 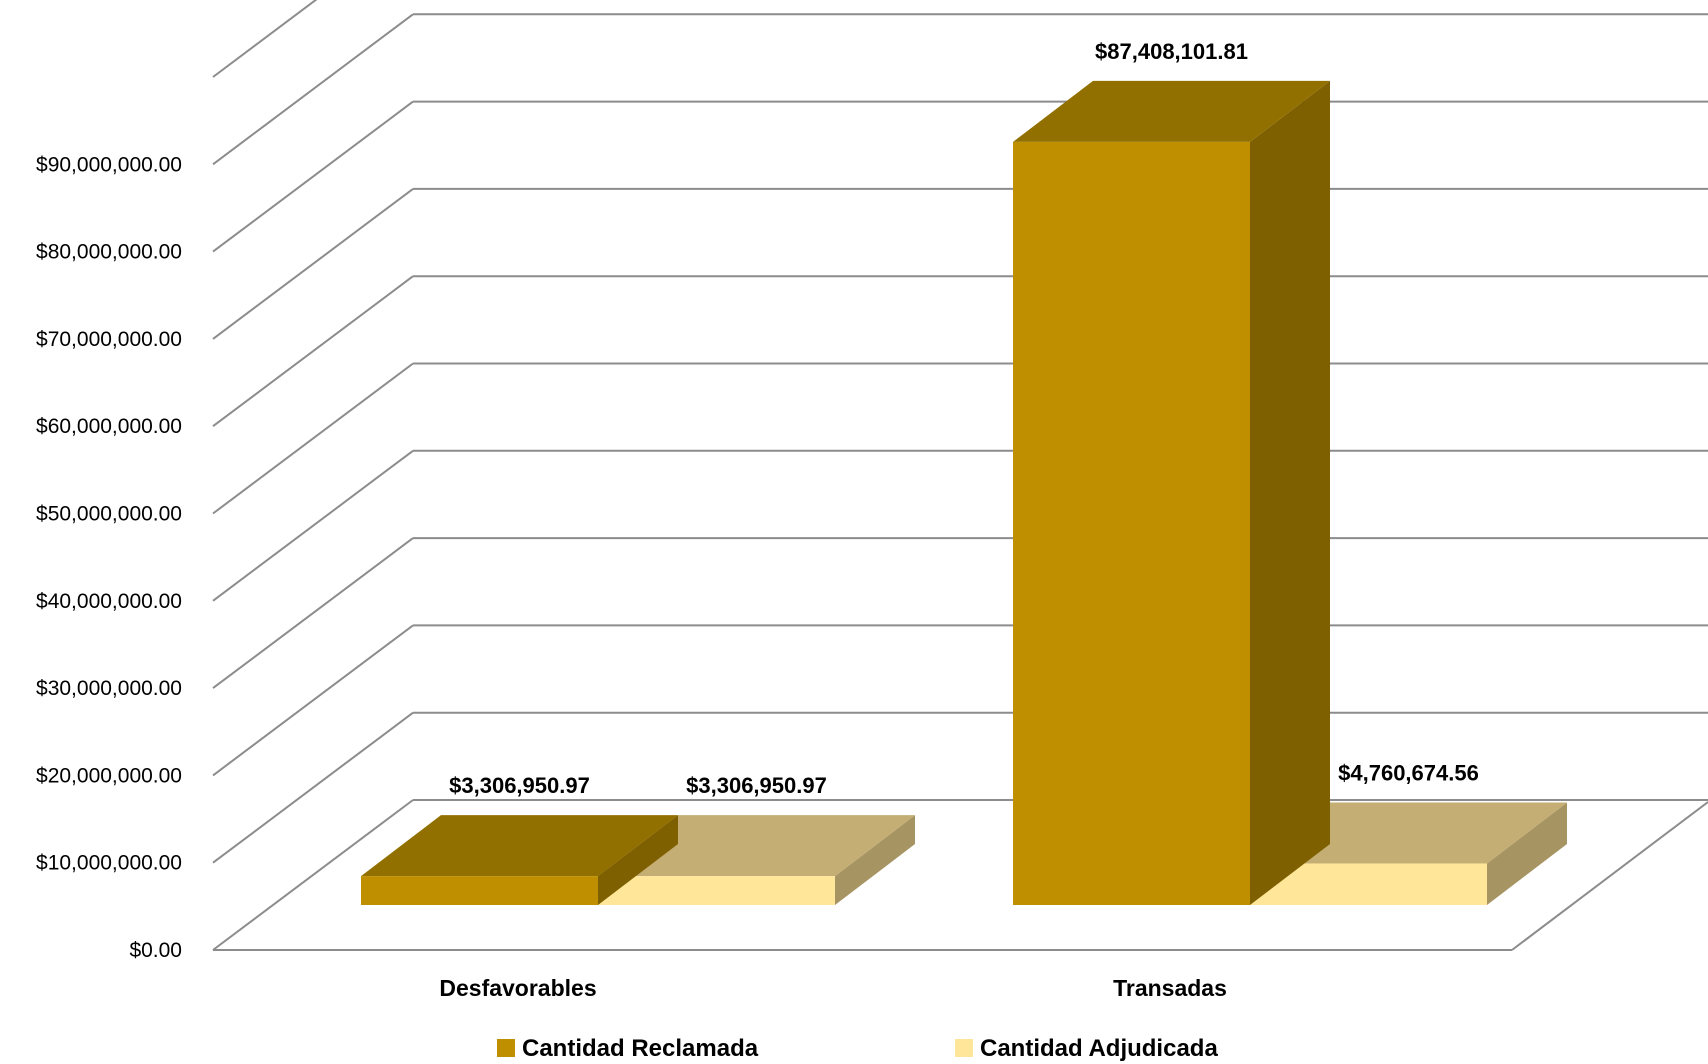 What do you see at coordinates (109, 601) in the screenshot?
I see `y-tick-label: $40,000,000.00` at bounding box center [109, 601].